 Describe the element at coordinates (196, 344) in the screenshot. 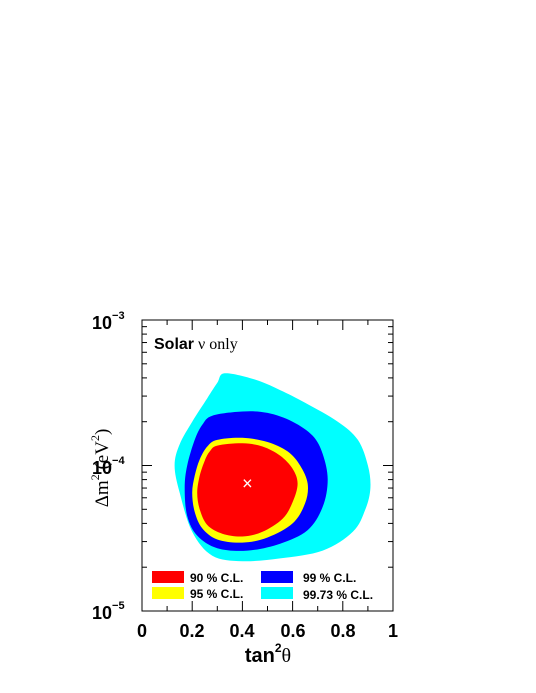

I see `plot-annotation: Solar ν only` at that location.